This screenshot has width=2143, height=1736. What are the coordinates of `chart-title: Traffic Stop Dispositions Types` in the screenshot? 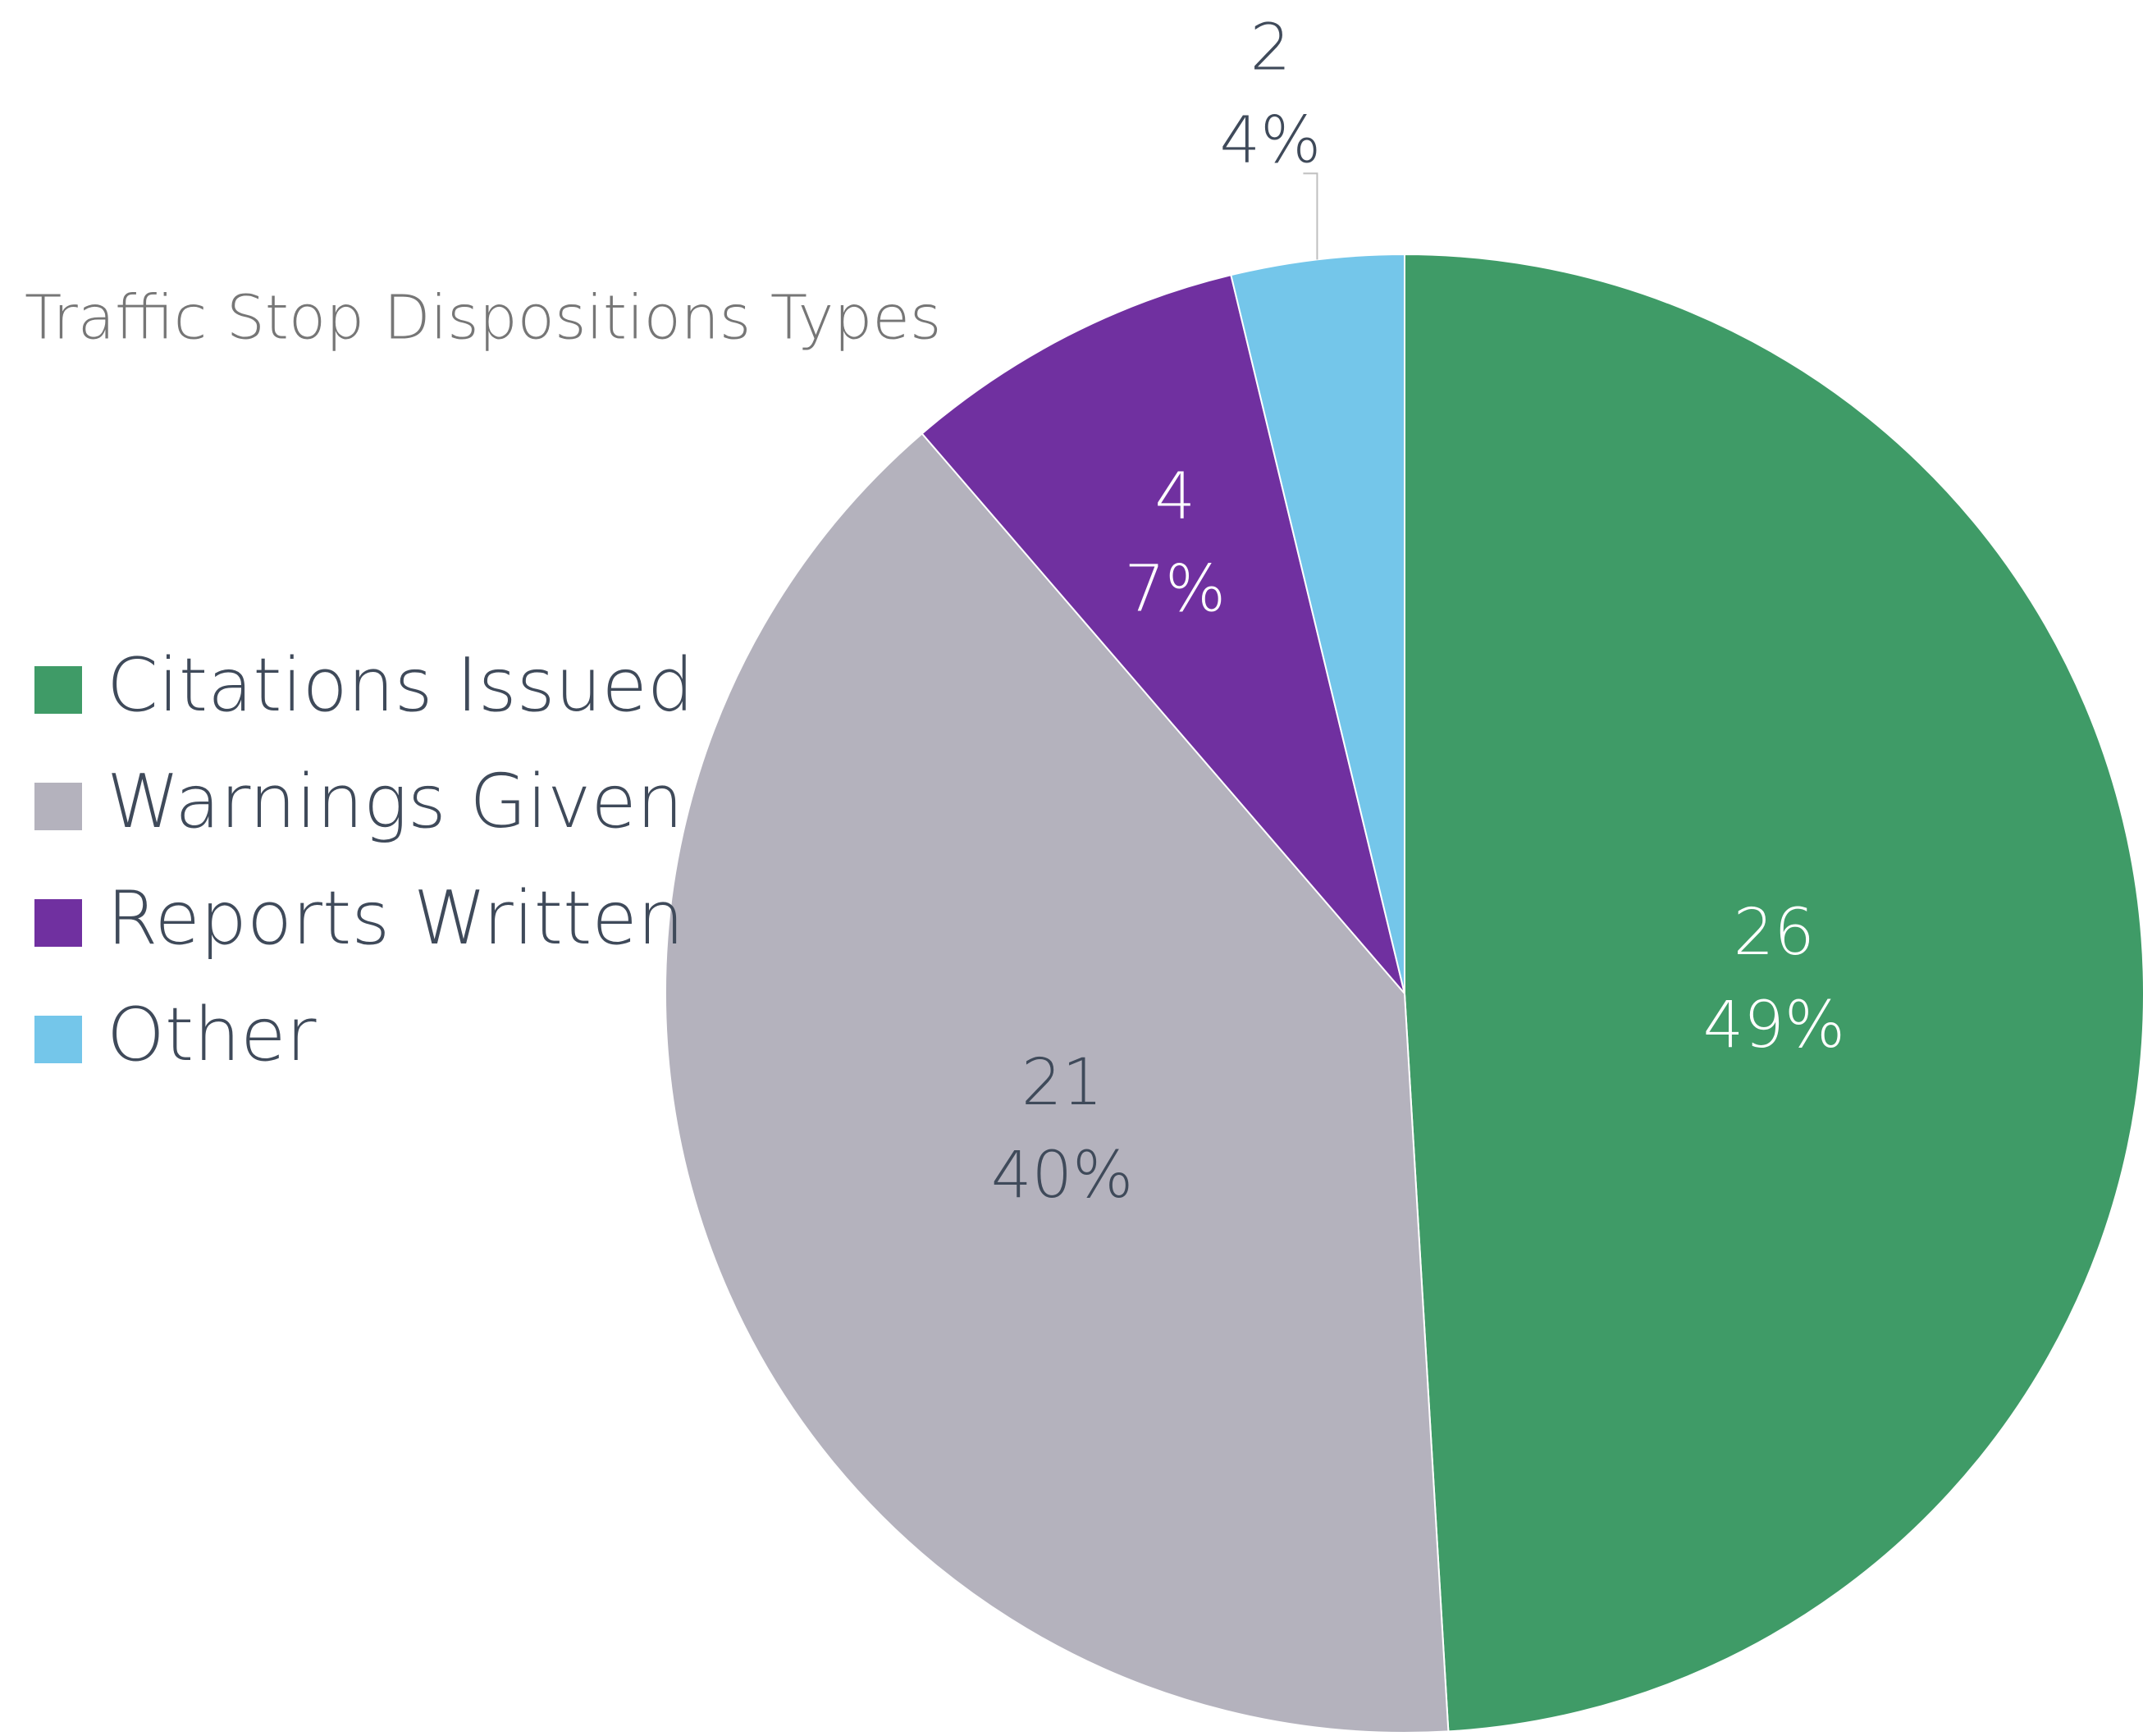 It's located at (483, 318).